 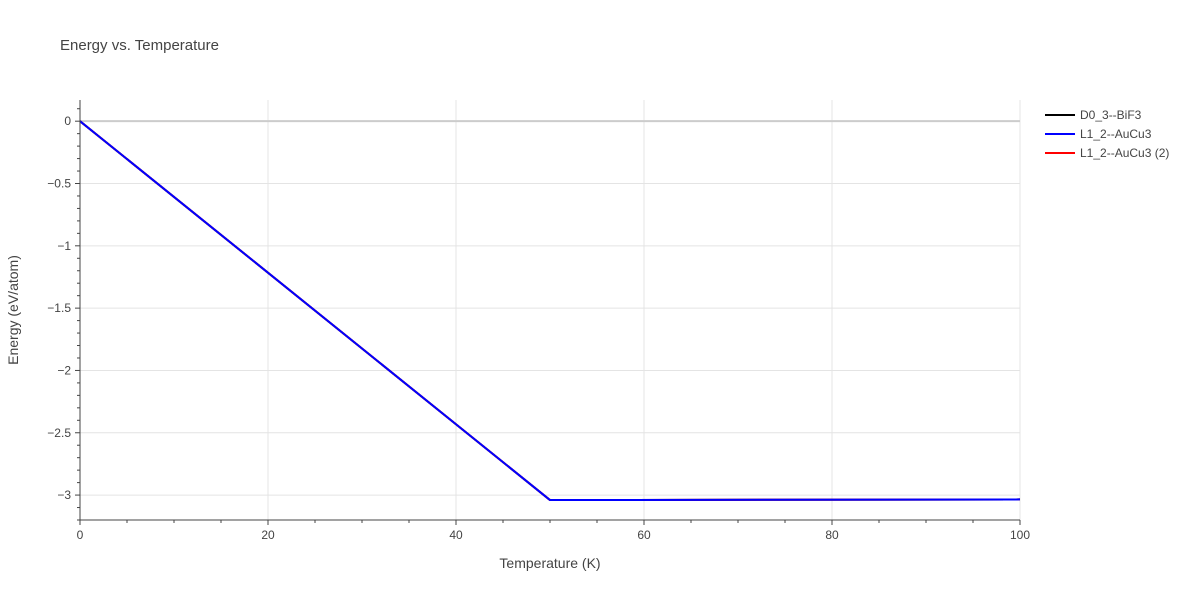 I want to click on y-tick-label: 0, so click(x=67, y=121).